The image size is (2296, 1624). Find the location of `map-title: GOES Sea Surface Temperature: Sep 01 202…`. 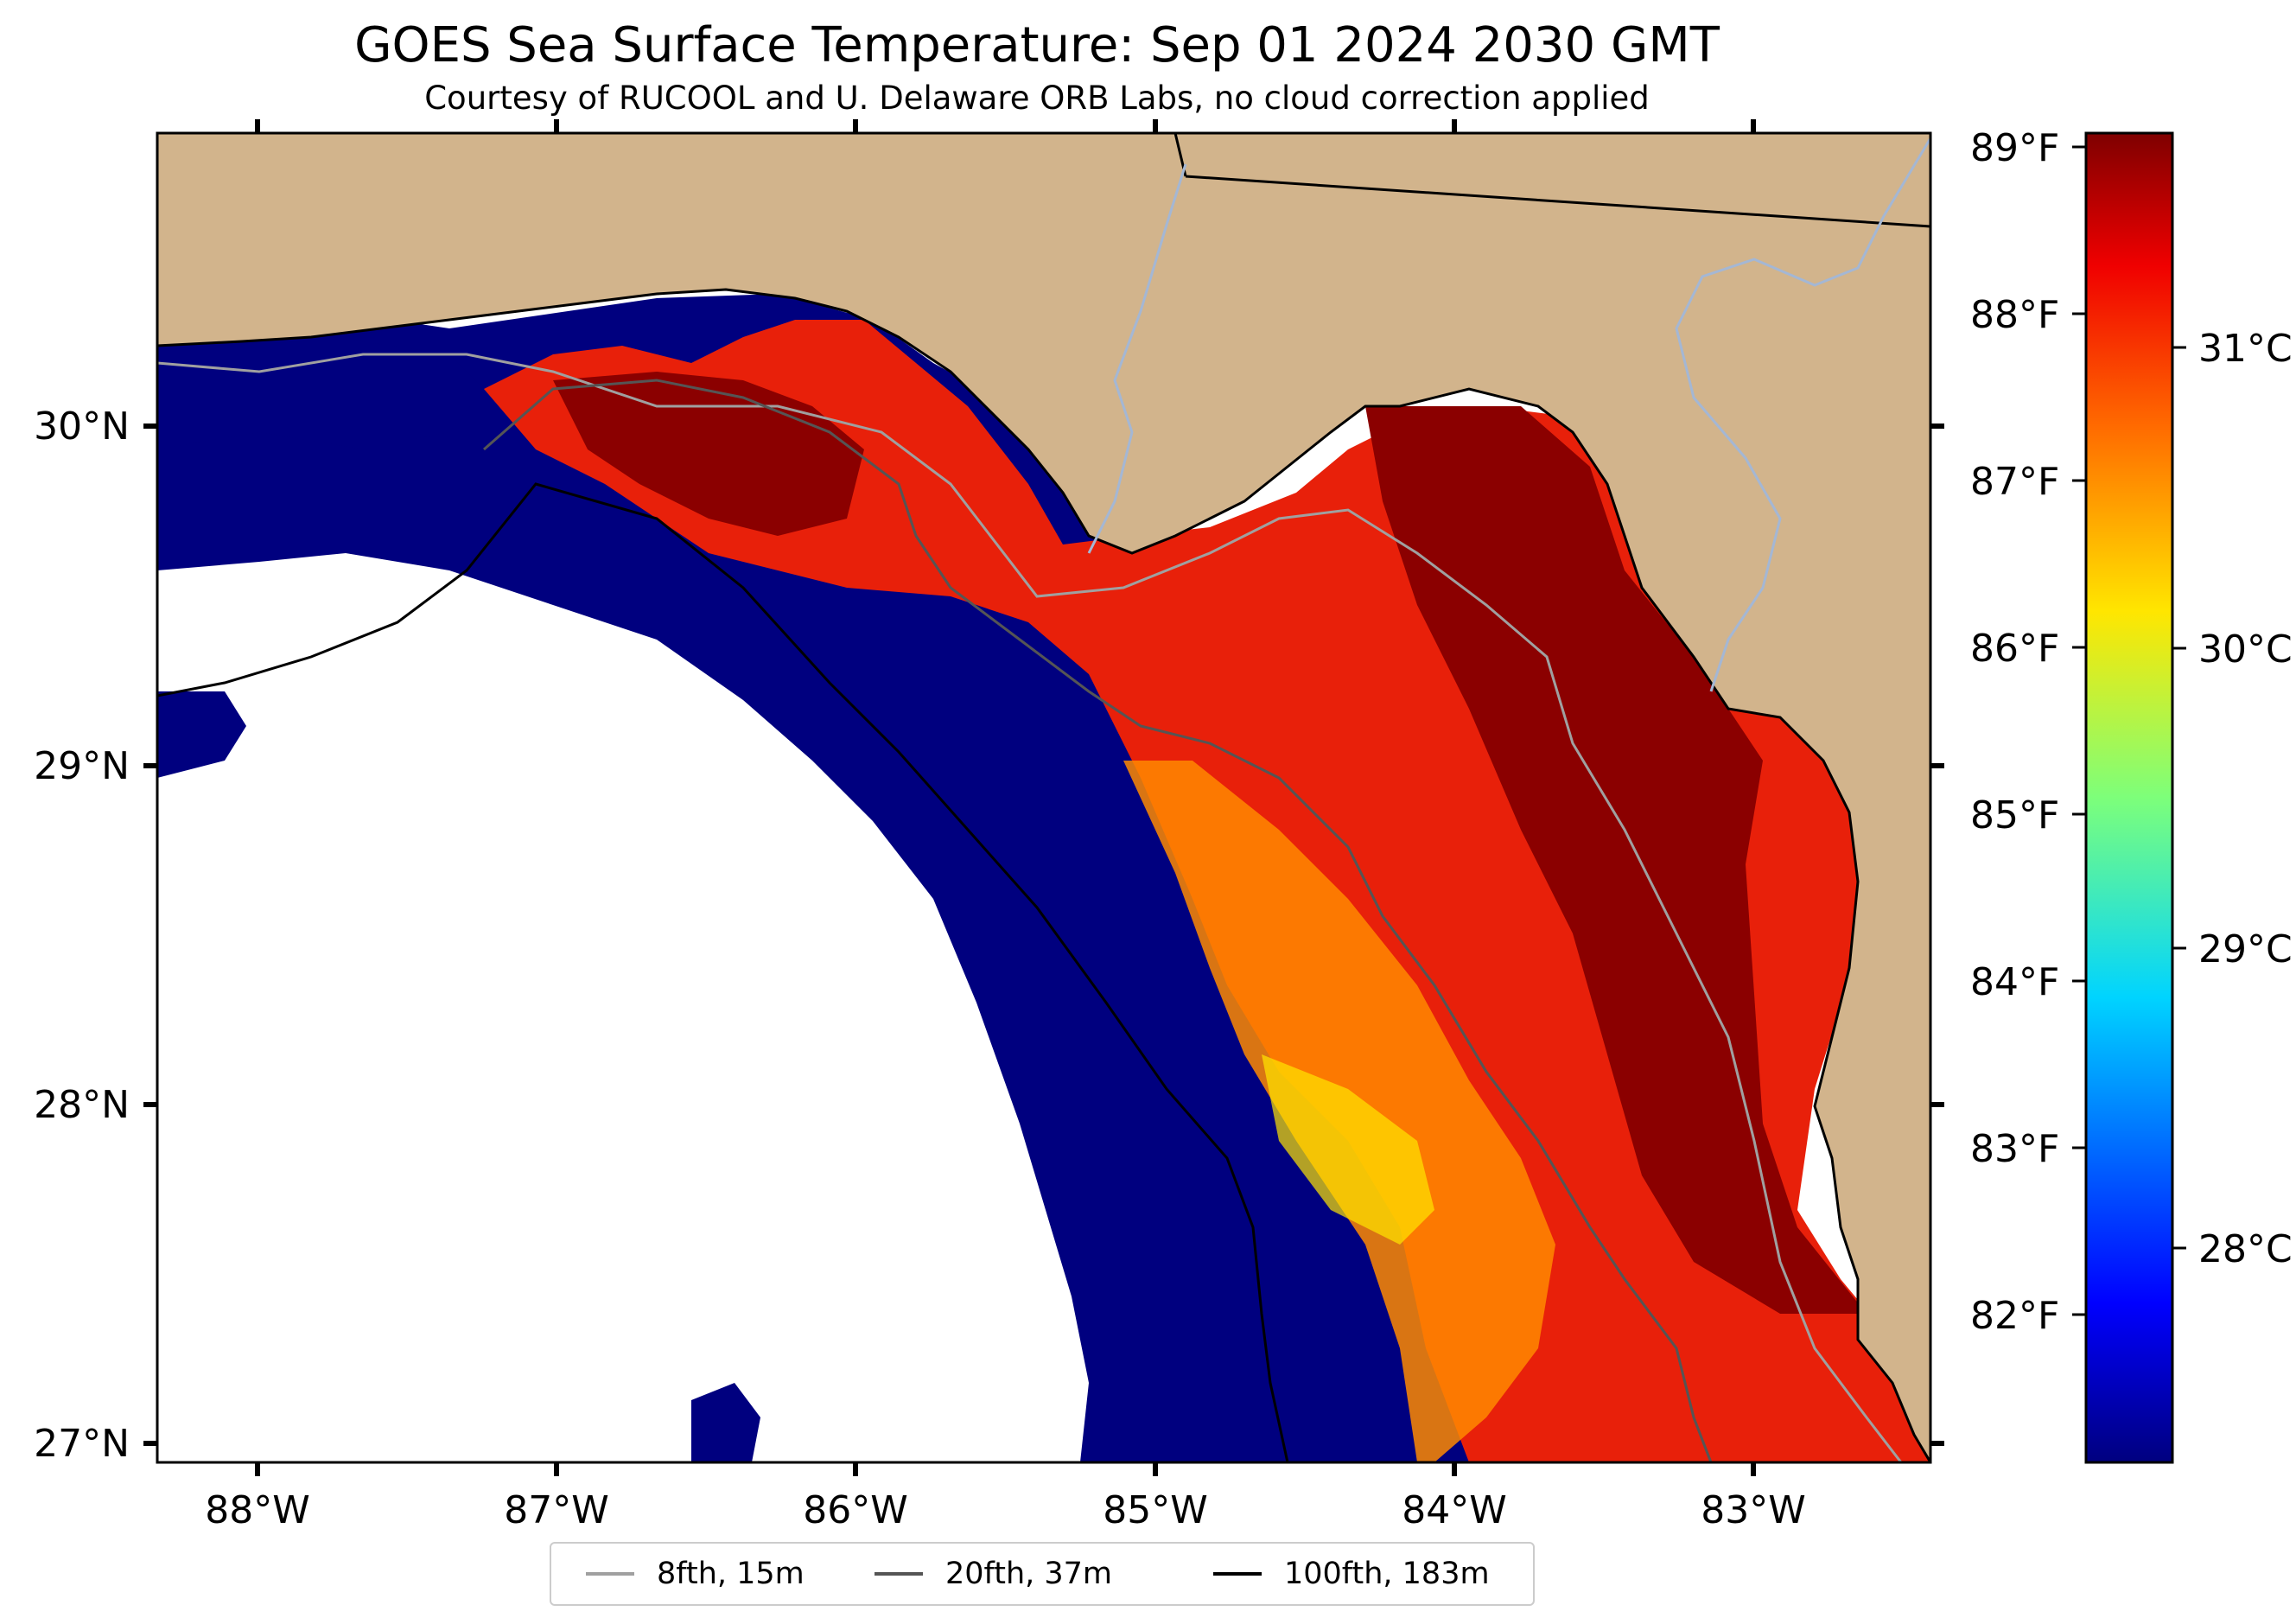

map-title: GOES Sea Surface Temperature: Sep 01 202… is located at coordinates (1037, 45).